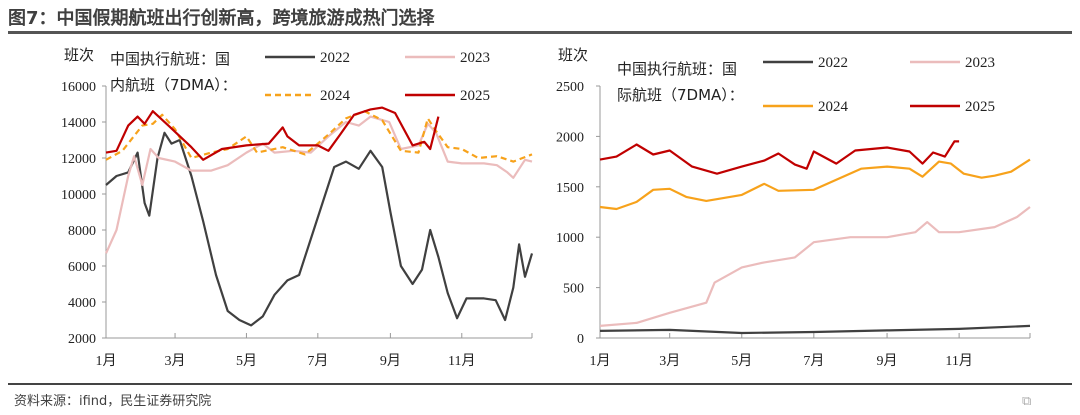 Image resolution: width=1080 pixels, height=415 pixels. Describe the element at coordinates (78, 195) in the screenshot. I see `y-tick-label: 10000` at that location.